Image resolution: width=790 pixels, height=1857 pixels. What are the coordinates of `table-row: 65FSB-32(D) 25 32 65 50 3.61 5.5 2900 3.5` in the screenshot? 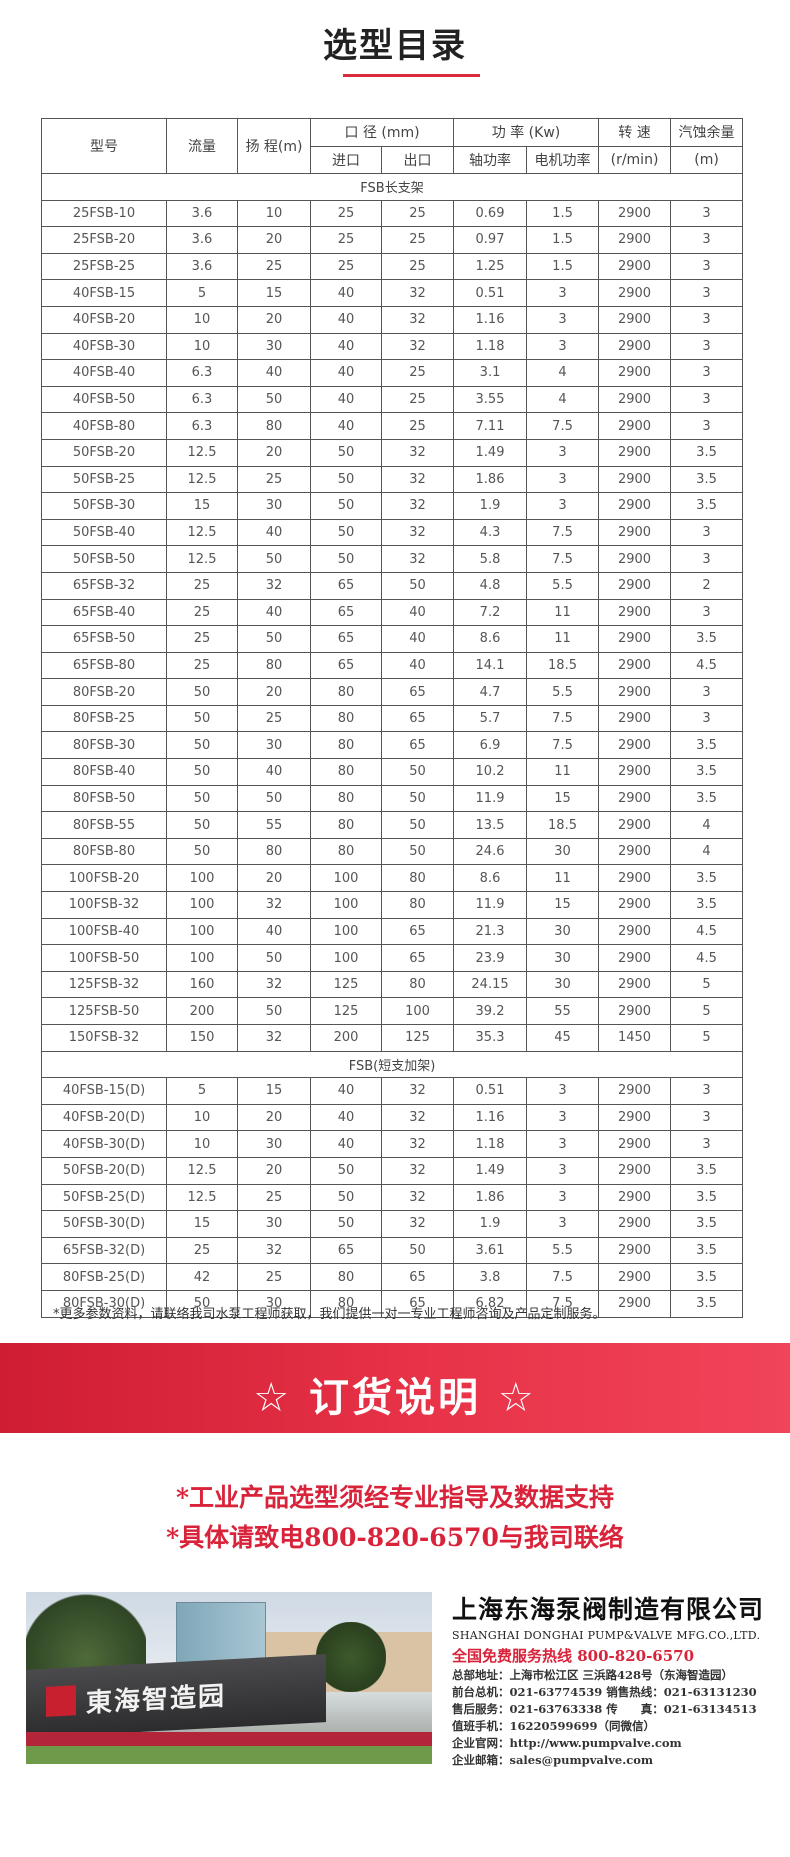 It's located at (392, 1250).